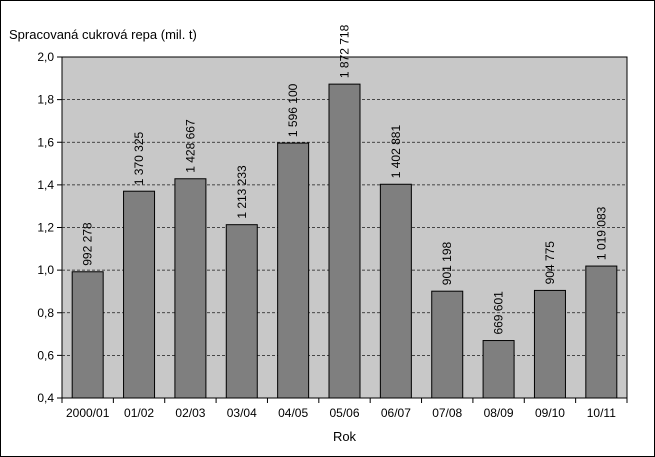  I want to click on bar-03/04, so click(241, 311).